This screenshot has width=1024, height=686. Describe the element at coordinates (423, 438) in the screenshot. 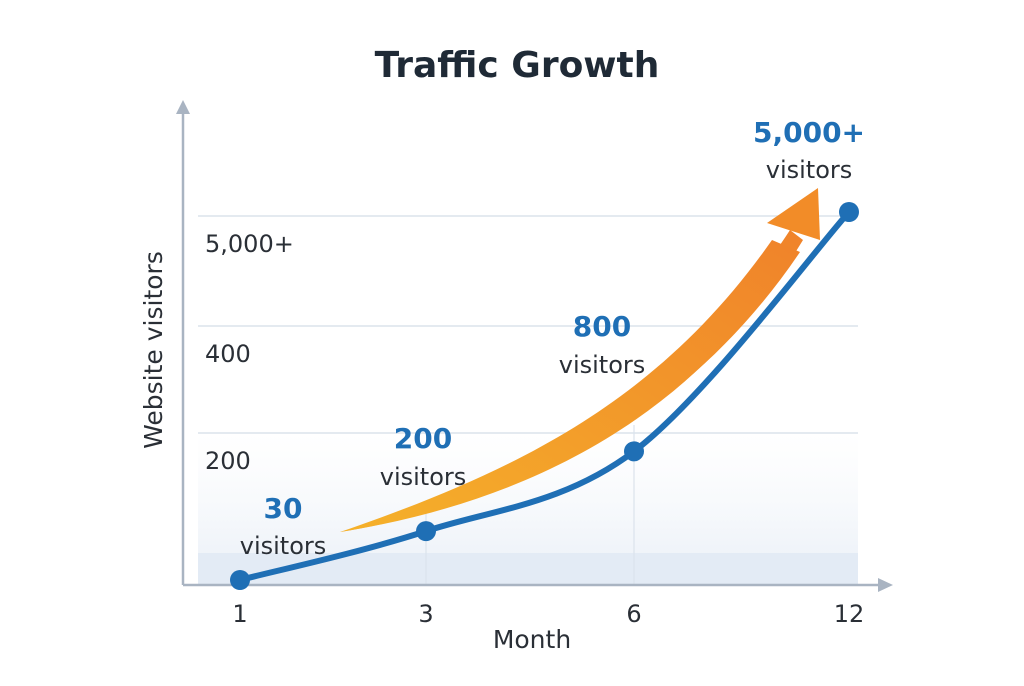

I see `annotation-value: 200` at that location.